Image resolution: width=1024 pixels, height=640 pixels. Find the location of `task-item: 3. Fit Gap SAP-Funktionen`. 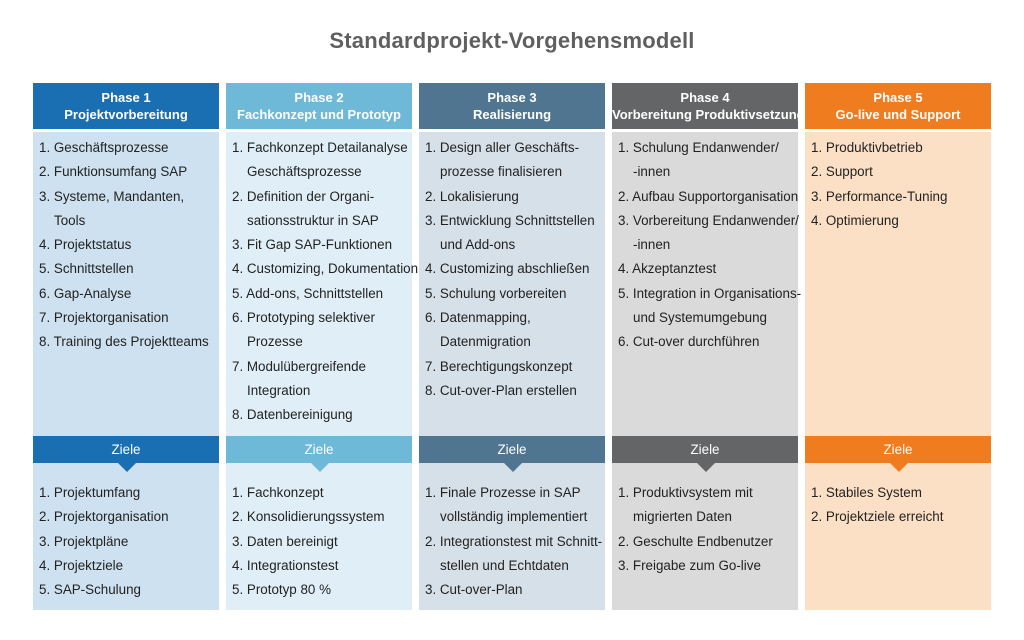

task-item: 3. Fit Gap SAP-Funktionen is located at coordinates (319, 245).